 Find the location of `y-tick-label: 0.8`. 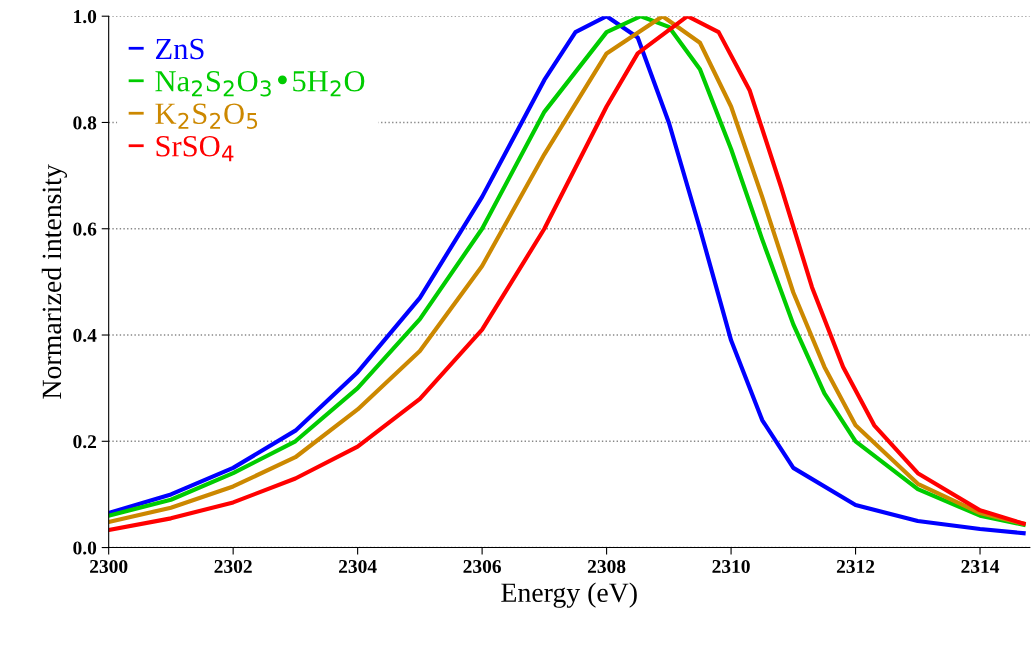

y-tick-label: 0.8 is located at coordinates (85, 123).